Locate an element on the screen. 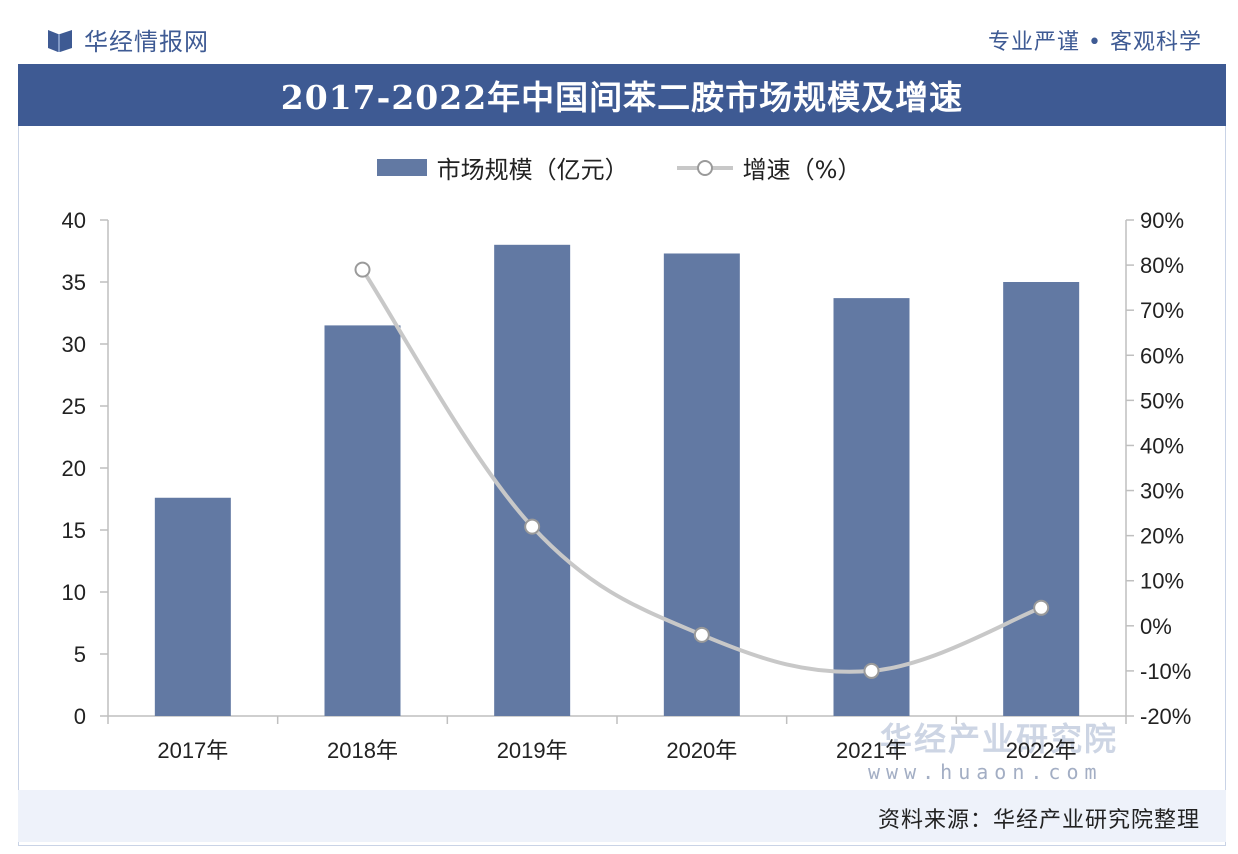  legend-item-market-size: 市场规模（亿元） is located at coordinates (502, 167).